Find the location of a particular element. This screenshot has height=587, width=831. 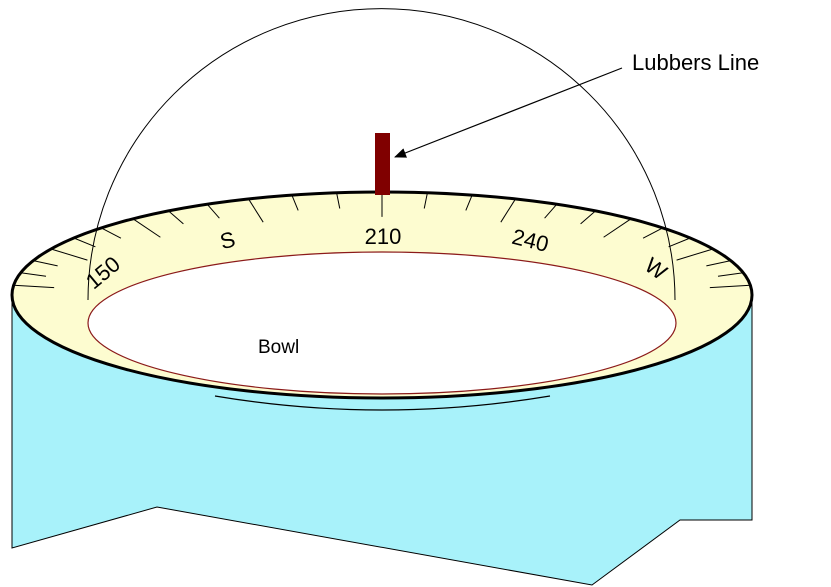

ticks is located at coordinates (382, 240).